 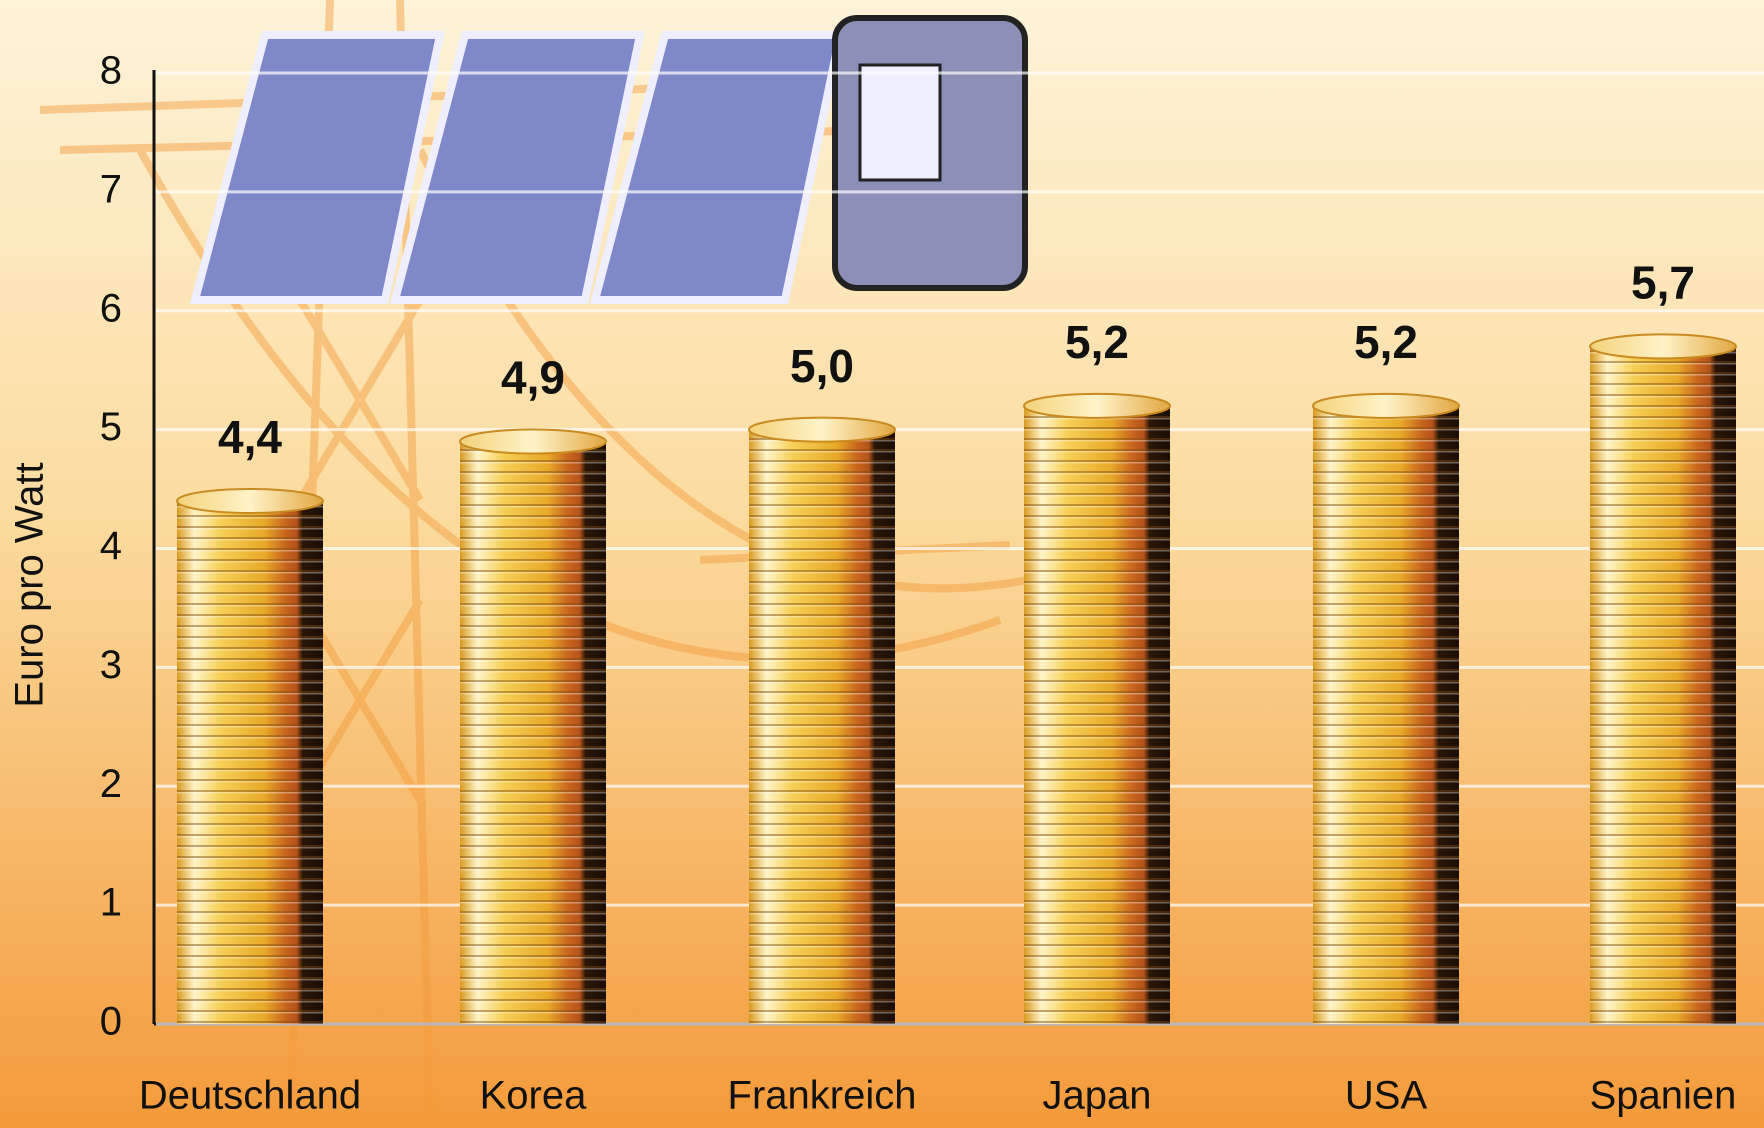 What do you see at coordinates (1386, 1096) in the screenshot?
I see `x-tick-label: USA` at bounding box center [1386, 1096].